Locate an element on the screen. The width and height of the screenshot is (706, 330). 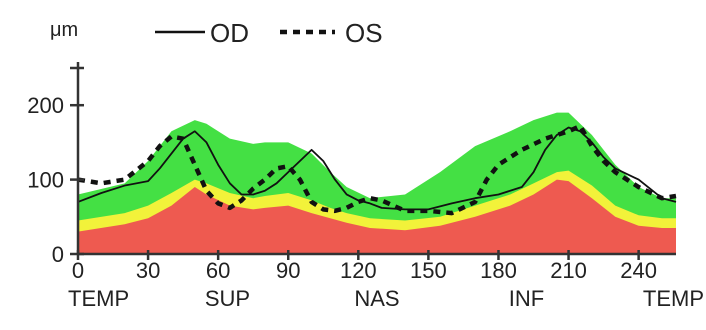
legend-os-label: OS is located at coordinates (364, 33).